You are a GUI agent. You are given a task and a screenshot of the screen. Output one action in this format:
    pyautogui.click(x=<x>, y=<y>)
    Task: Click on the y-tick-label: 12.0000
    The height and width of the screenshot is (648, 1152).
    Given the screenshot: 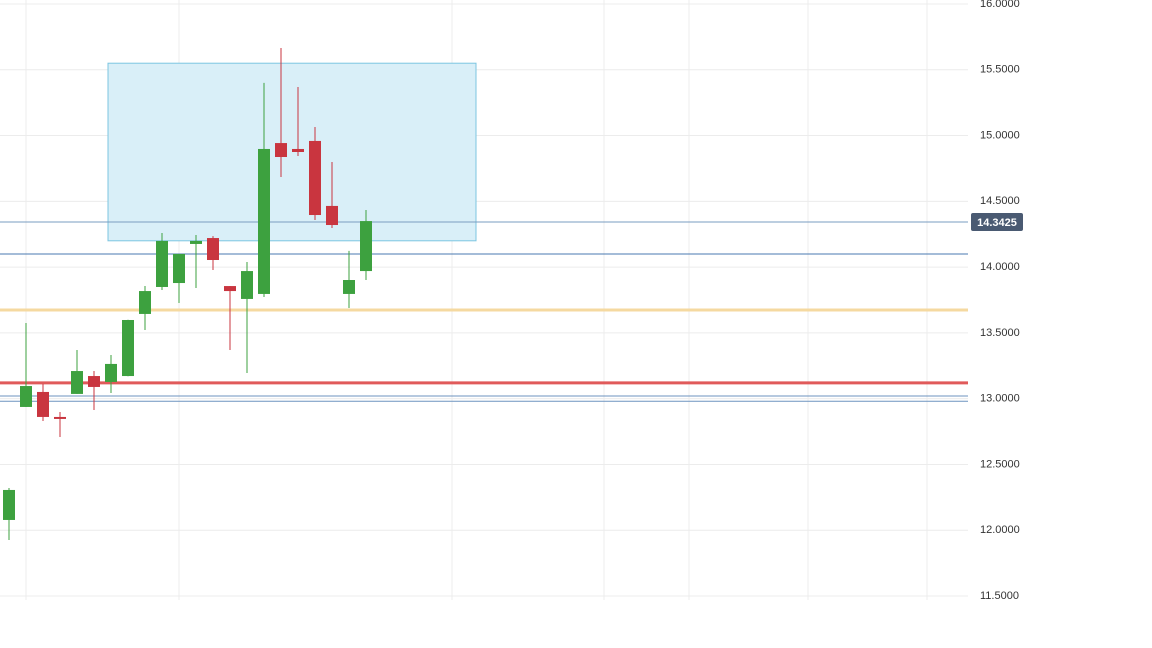 What is the action you would take?
    pyautogui.click(x=1000, y=530)
    